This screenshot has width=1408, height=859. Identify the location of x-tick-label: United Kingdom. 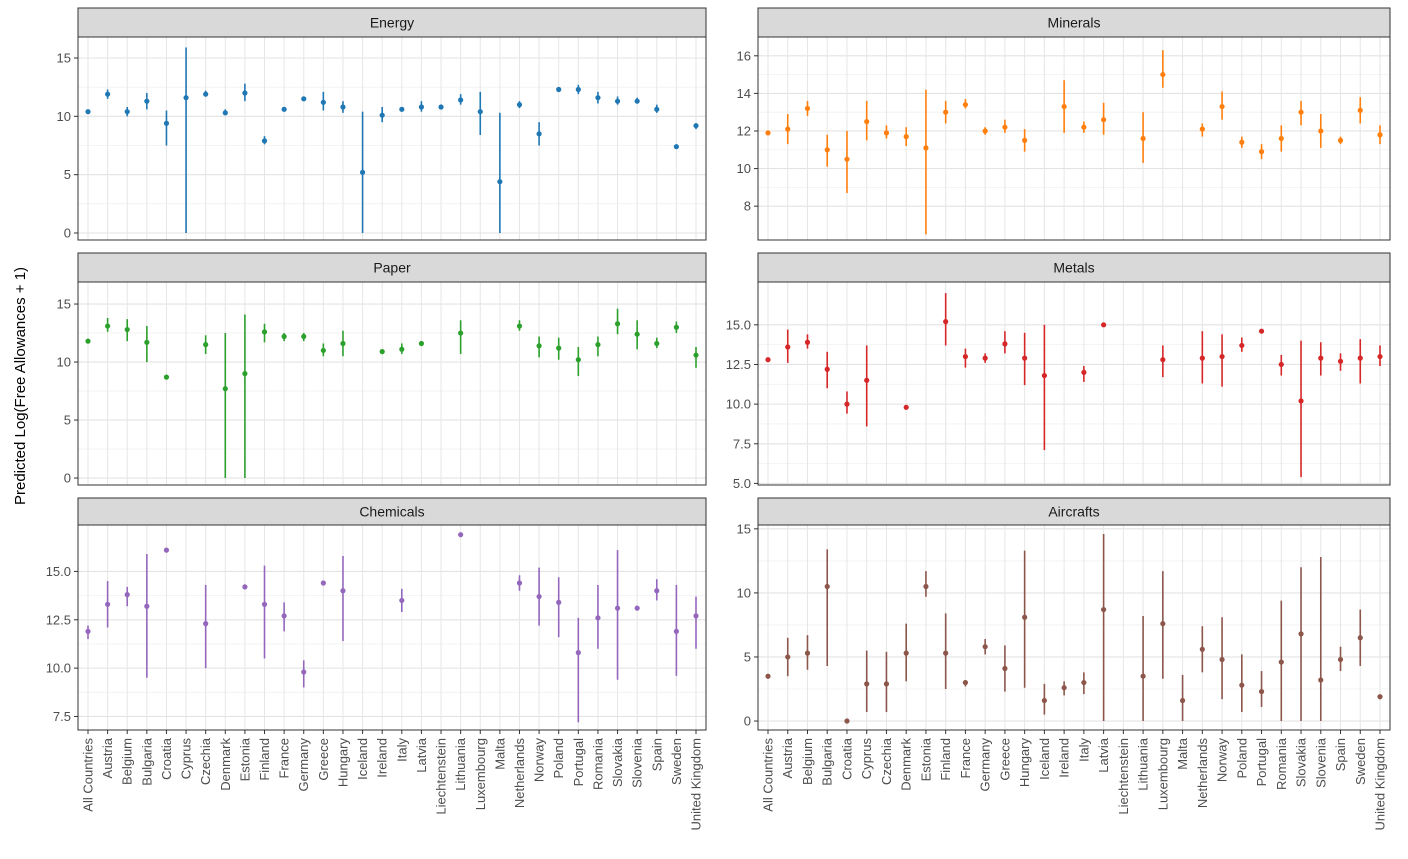
(696, 784).